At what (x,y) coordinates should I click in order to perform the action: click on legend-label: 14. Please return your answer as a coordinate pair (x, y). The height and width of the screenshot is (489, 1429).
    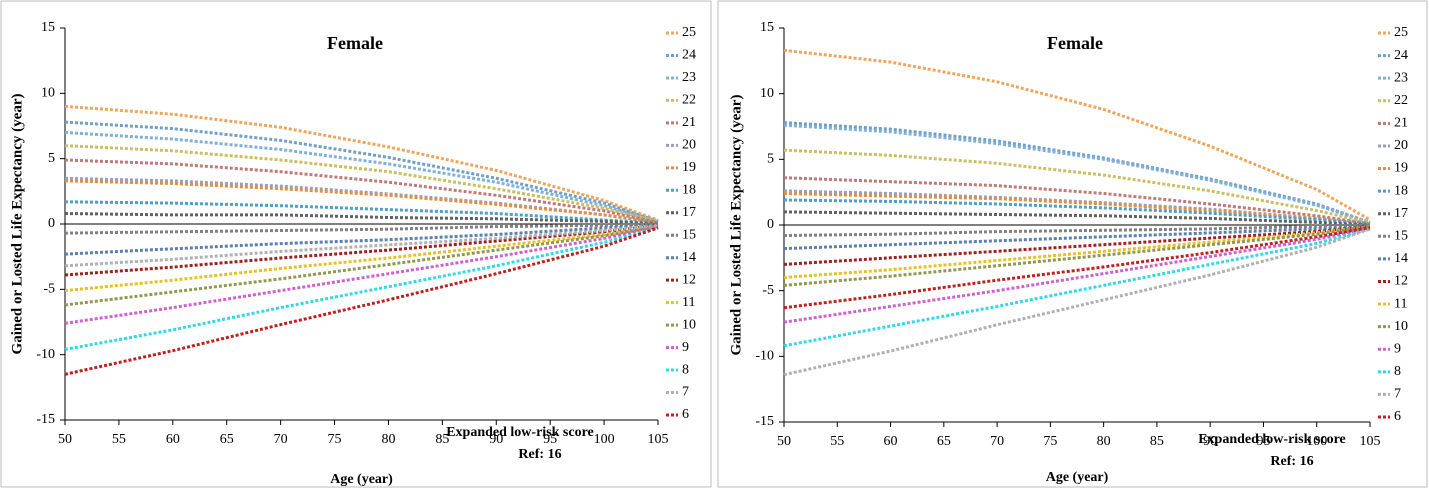
    Looking at the image, I should click on (1401, 258).